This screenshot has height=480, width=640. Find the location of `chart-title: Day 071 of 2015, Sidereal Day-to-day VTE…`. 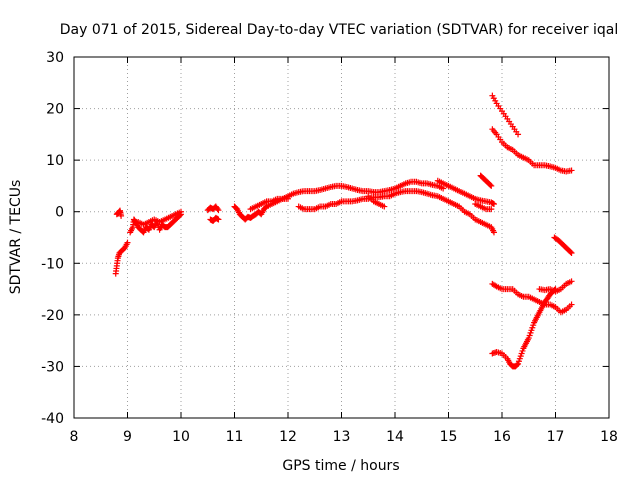

chart-title: Day 071 of 2015, Sidereal Day-to-day VTE… is located at coordinates (339, 30).